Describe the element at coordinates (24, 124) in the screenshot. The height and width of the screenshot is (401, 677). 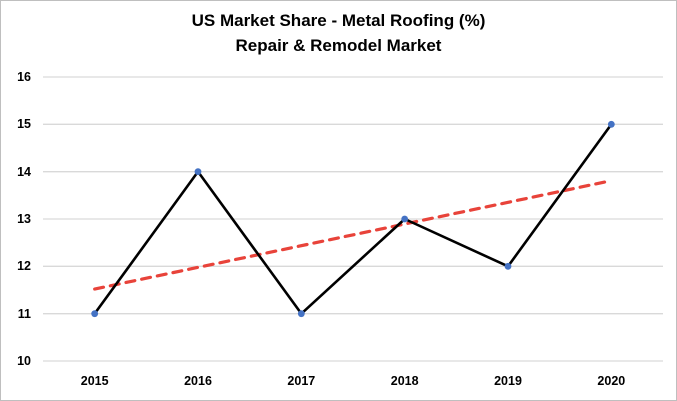
I see `y-tick-label: 15` at that location.